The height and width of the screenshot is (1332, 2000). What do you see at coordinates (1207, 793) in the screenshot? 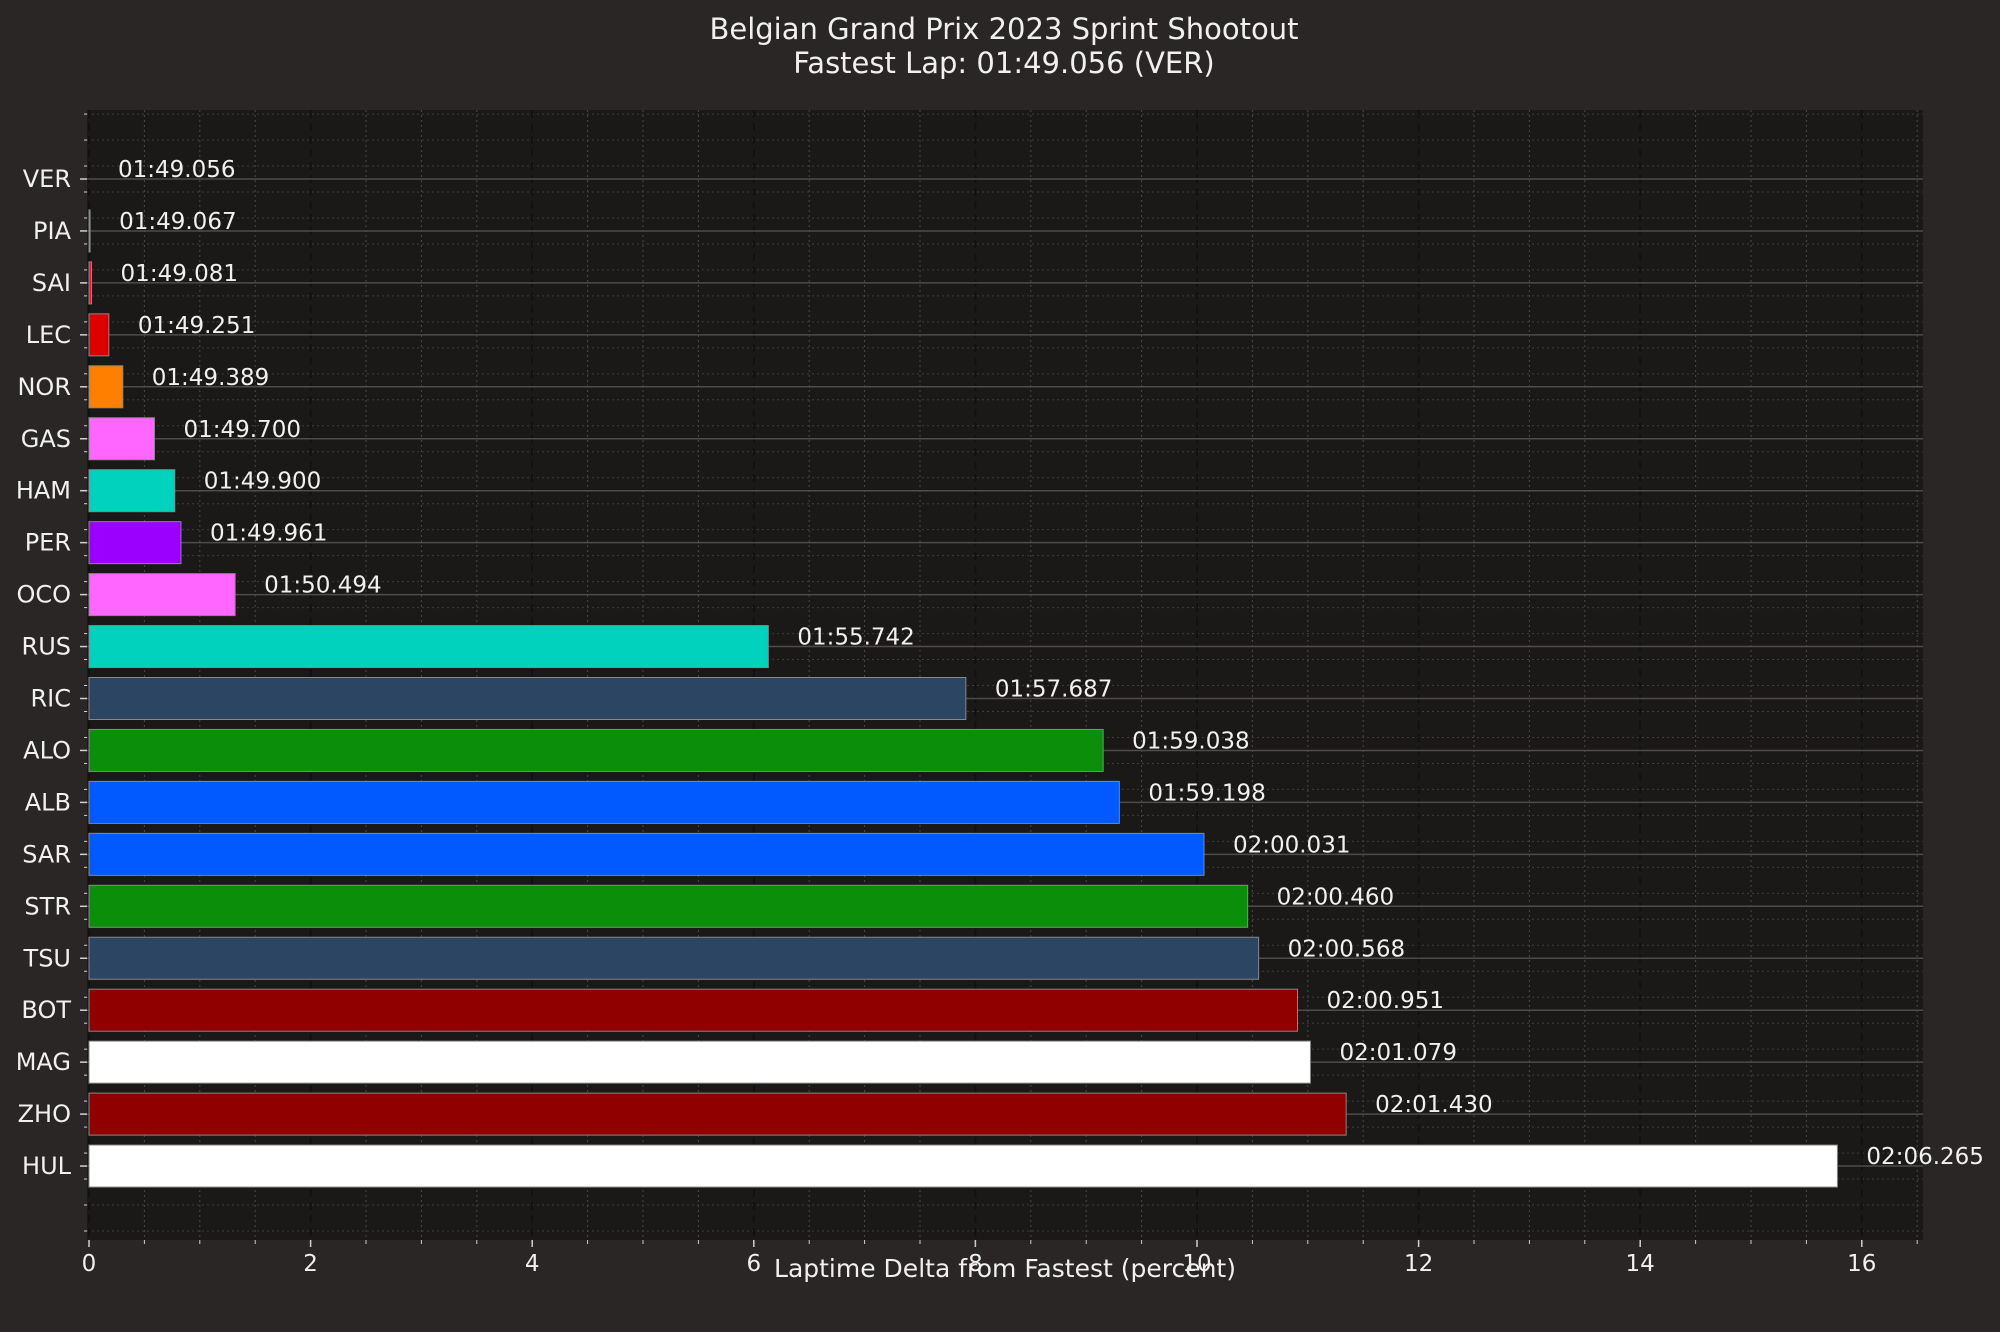
I see `bar-value-label: 01:59.198` at bounding box center [1207, 793].